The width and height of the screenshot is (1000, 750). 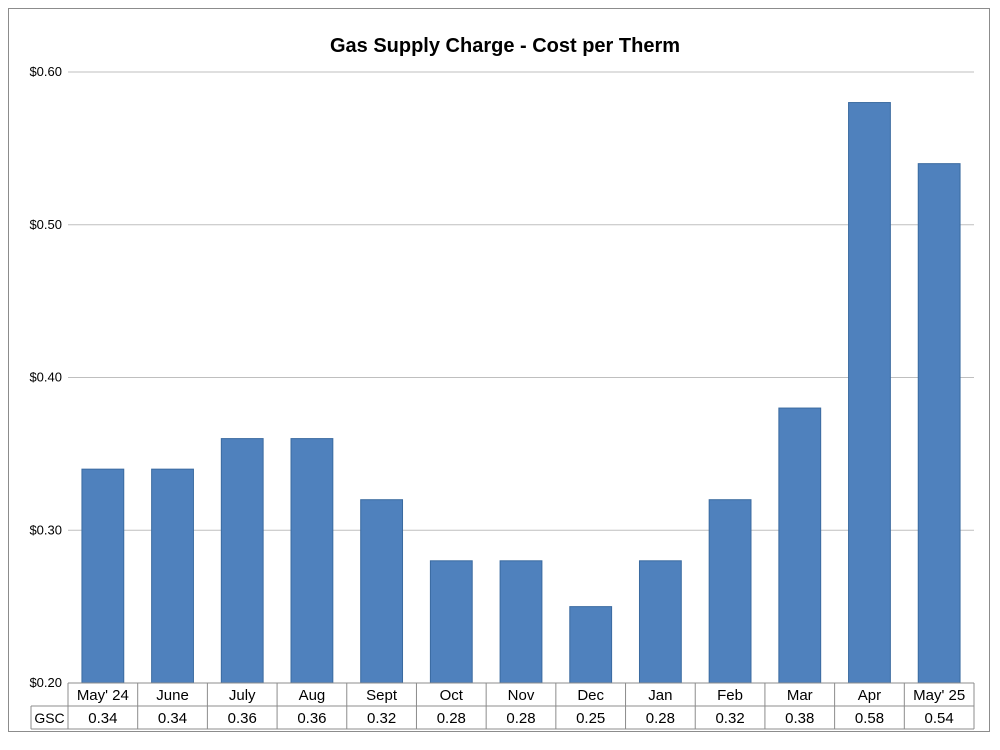 I want to click on category-label: Jan, so click(x=660, y=695).